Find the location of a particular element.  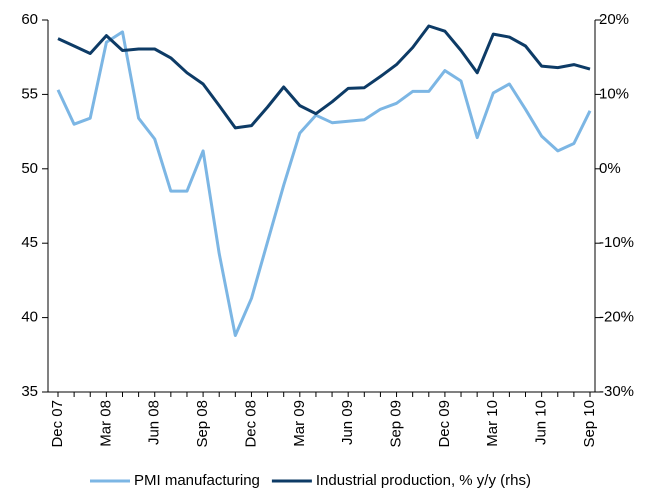

x-tick-label: Mar 09 is located at coordinates (299, 423).